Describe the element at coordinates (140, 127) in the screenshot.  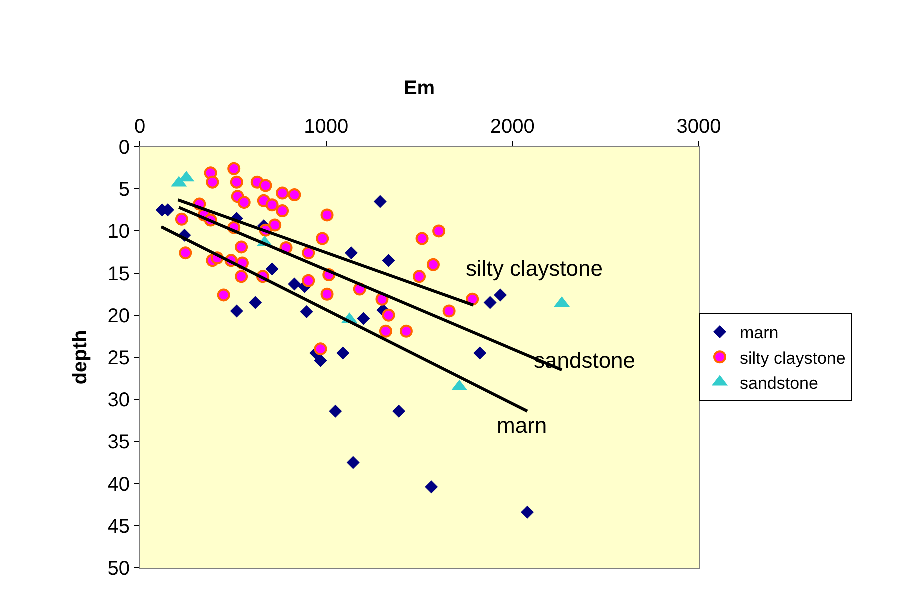
I see `x-tick-label: 0` at that location.